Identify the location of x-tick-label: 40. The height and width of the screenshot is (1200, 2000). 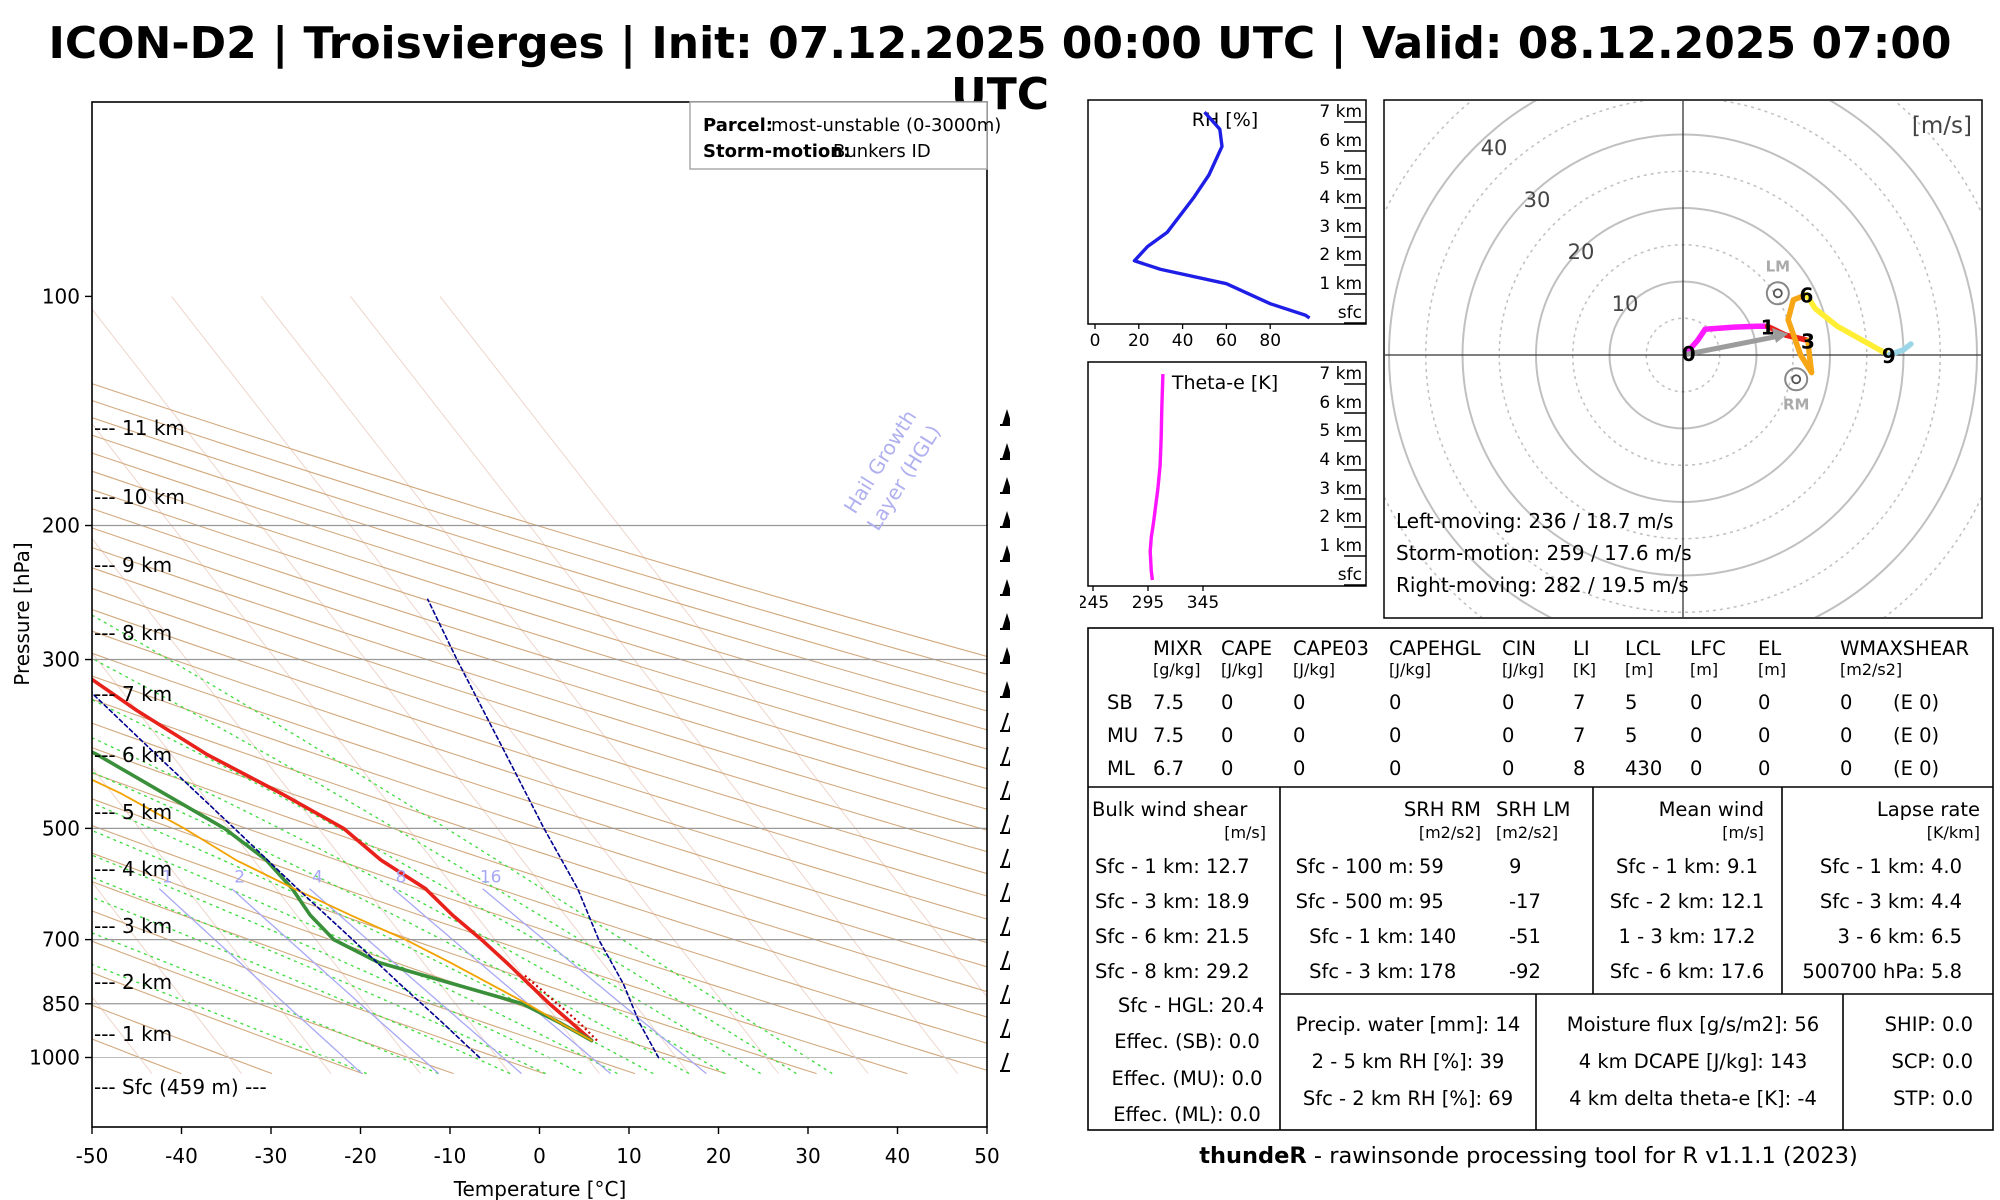
(897, 1156).